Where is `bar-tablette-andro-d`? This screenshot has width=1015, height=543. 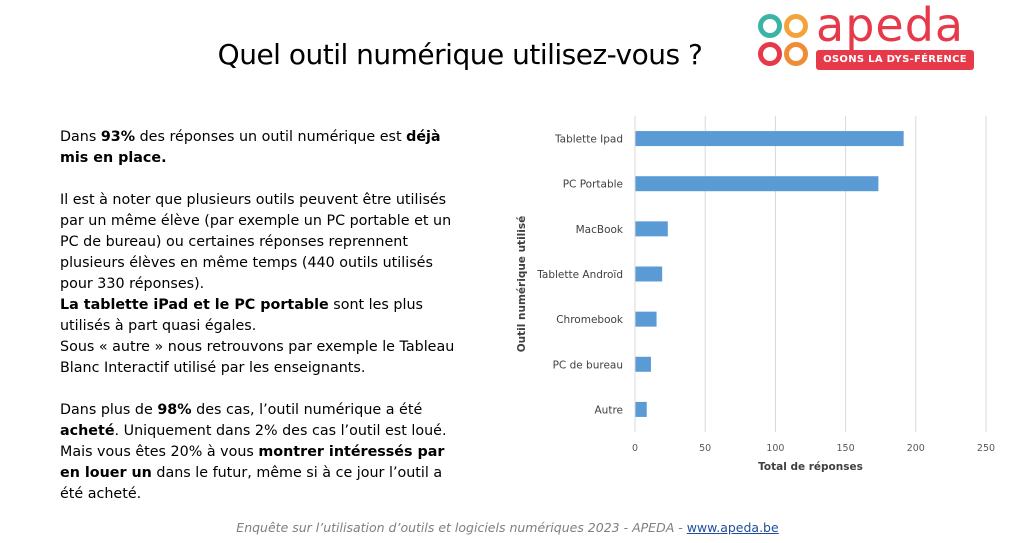
bar-tablette-andro-d is located at coordinates (649, 274).